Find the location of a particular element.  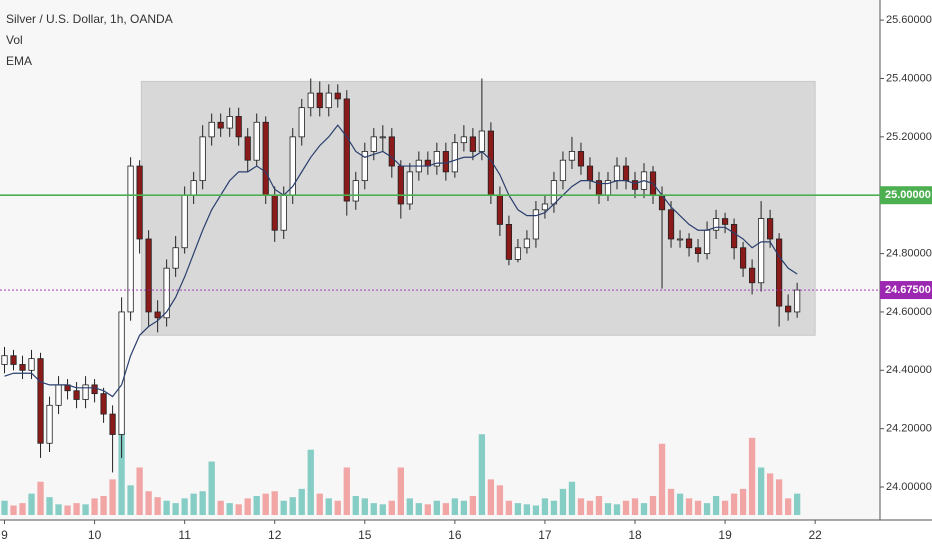

x-tick-label: 10 is located at coordinates (95, 535).